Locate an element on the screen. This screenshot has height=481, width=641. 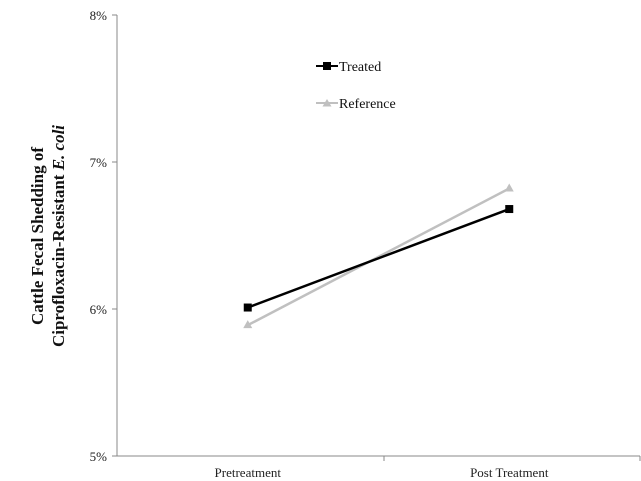
y-axis-title-line2: Ciprofloxacin-Resistant E. coli is located at coordinates (58, 236).